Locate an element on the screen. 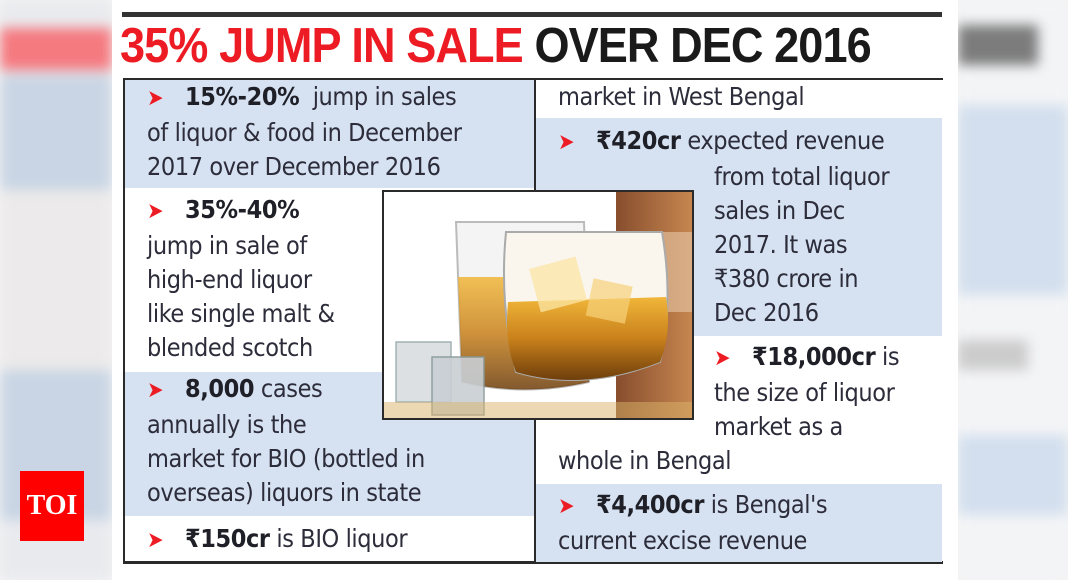  top-rule is located at coordinates (532, 14).